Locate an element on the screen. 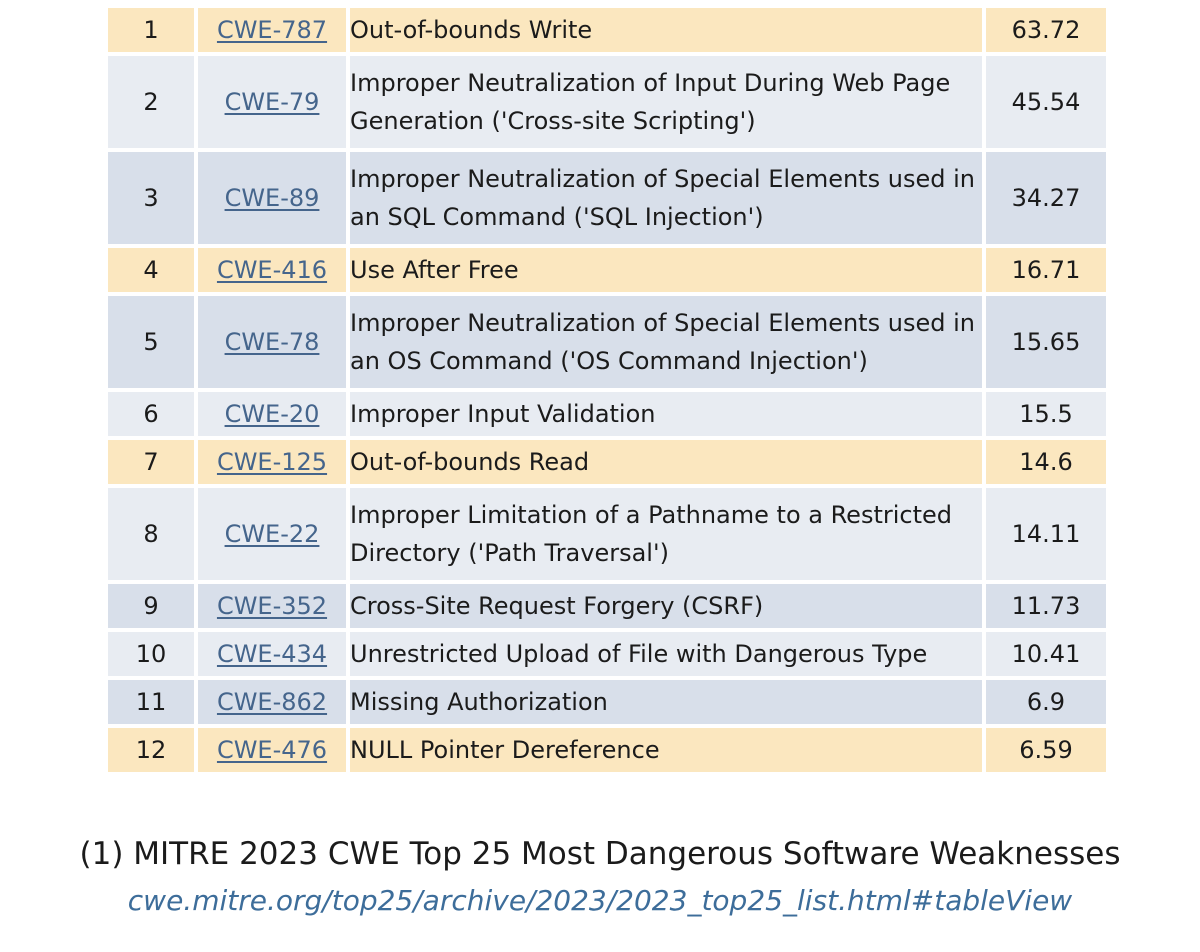 The width and height of the screenshot is (1200, 952). cwe-id-link: CWE-862 is located at coordinates (272, 702).